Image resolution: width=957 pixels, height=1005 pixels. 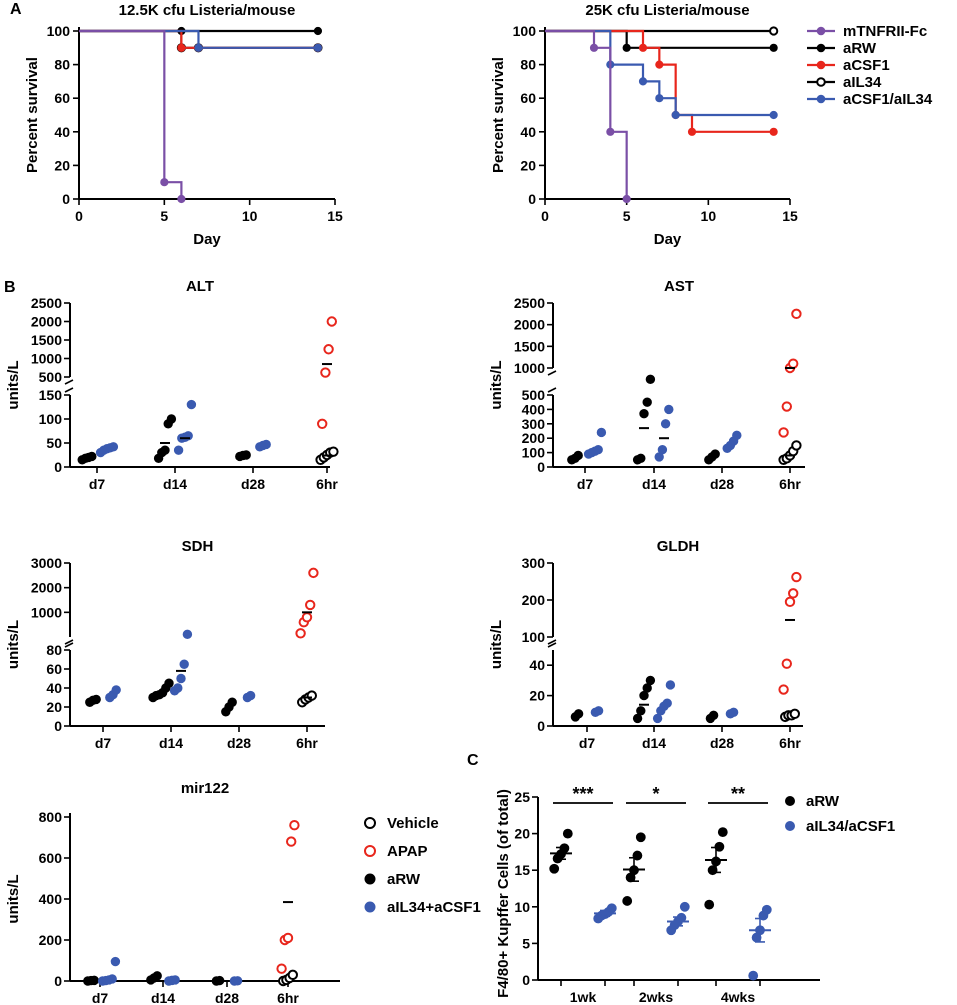 I want to click on legend-label: aIL34/aCSF1, so click(x=850, y=826).